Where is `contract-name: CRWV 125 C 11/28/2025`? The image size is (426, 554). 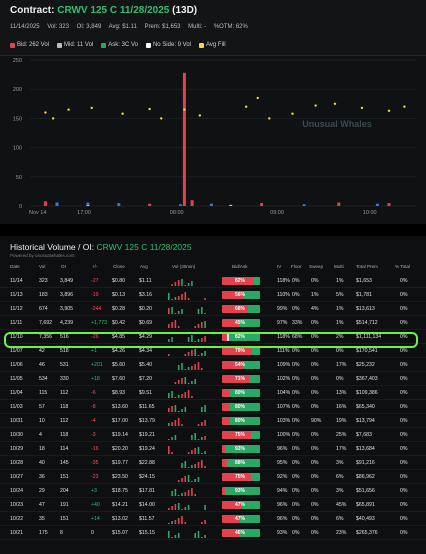 contract-name: CRWV 125 C 11/28/2025 is located at coordinates (113, 10).